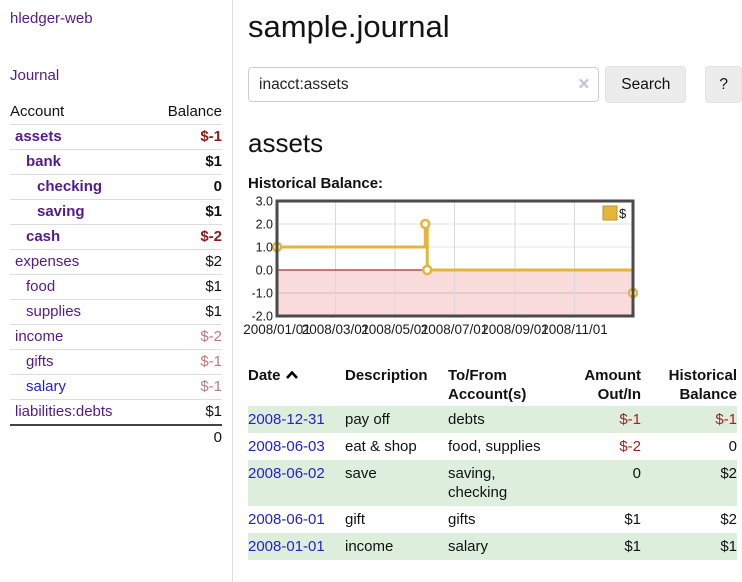 The width and height of the screenshot is (742, 582). I want to click on transaction-accounts: food, supplies, so click(494, 446).